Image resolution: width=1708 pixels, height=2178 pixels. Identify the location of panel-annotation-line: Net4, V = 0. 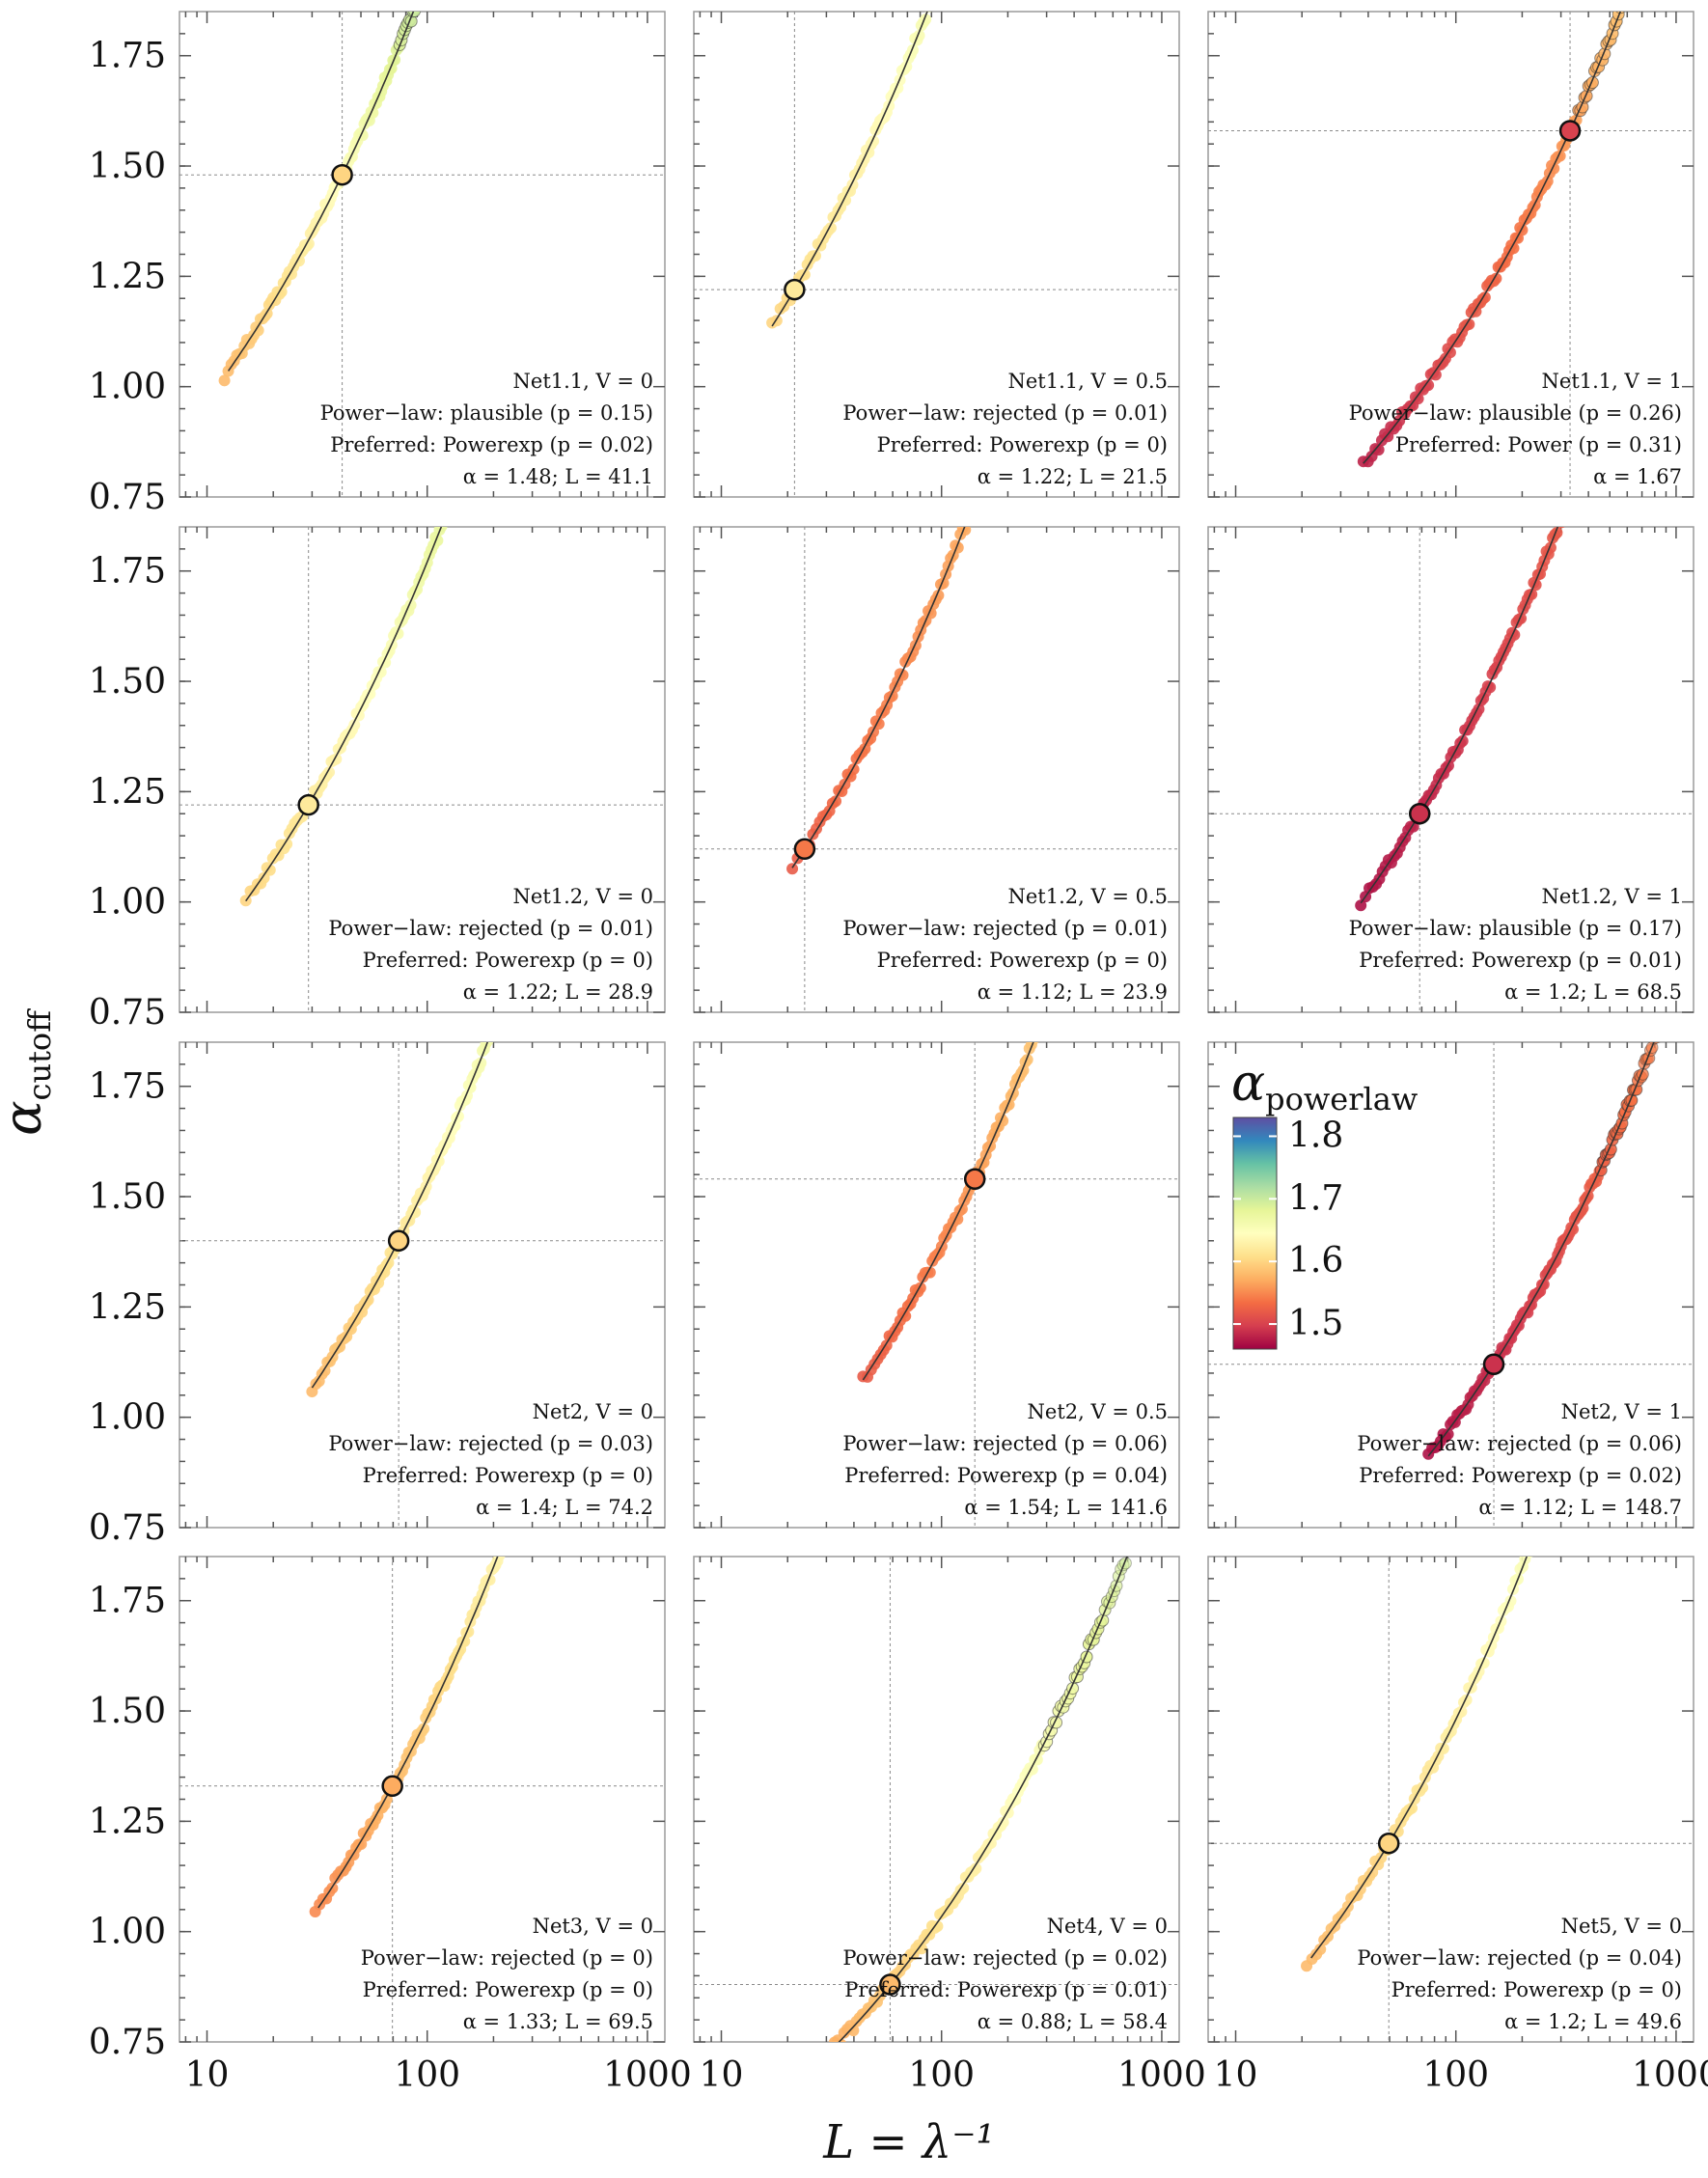
(1107, 1926).